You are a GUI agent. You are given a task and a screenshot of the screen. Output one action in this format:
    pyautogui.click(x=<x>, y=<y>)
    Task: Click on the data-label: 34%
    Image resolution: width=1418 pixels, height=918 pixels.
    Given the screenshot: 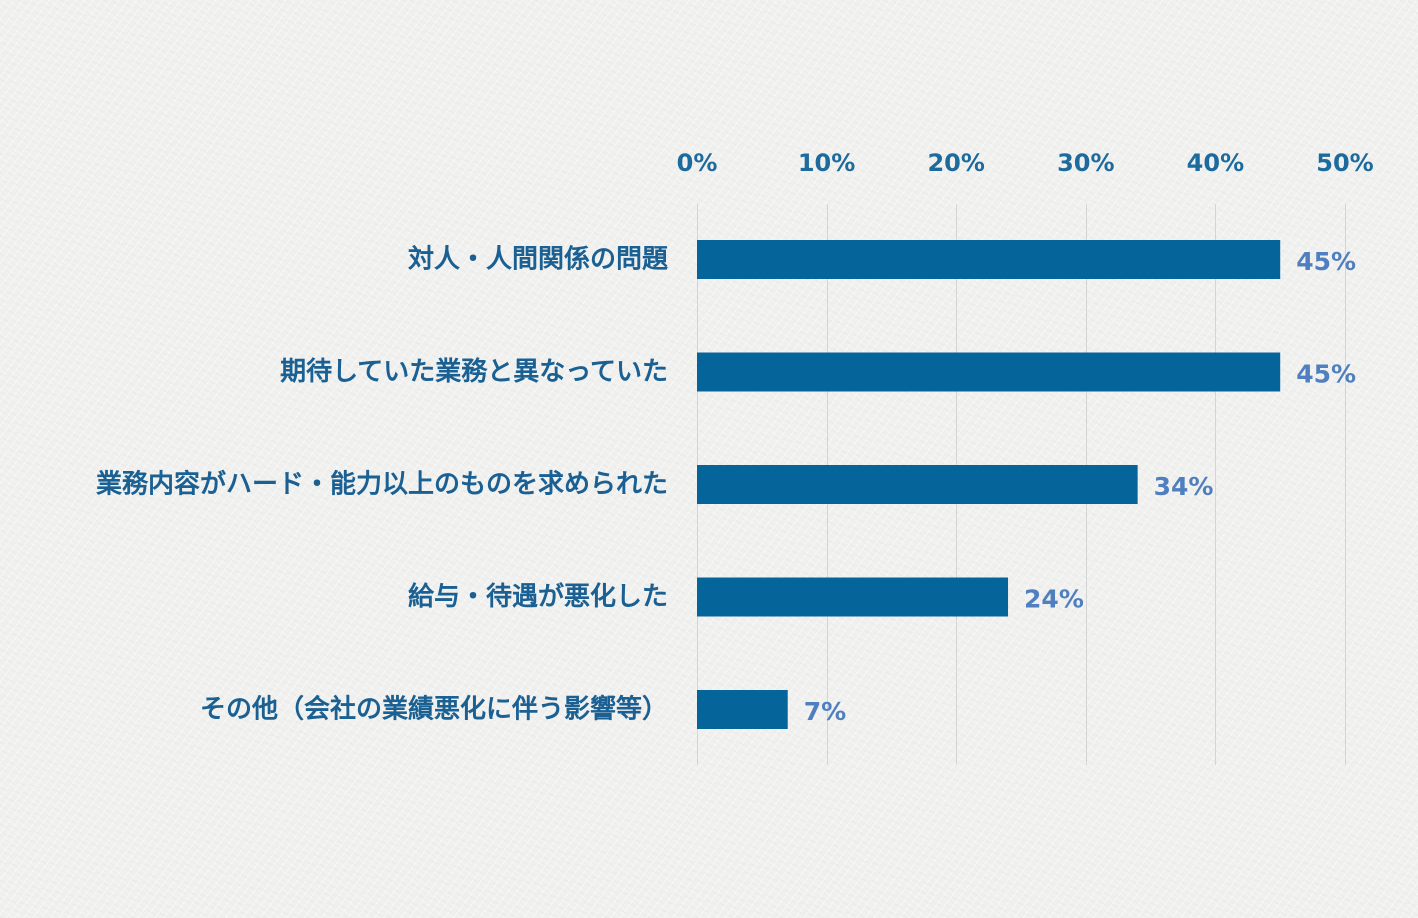 What is the action you would take?
    pyautogui.click(x=1184, y=486)
    